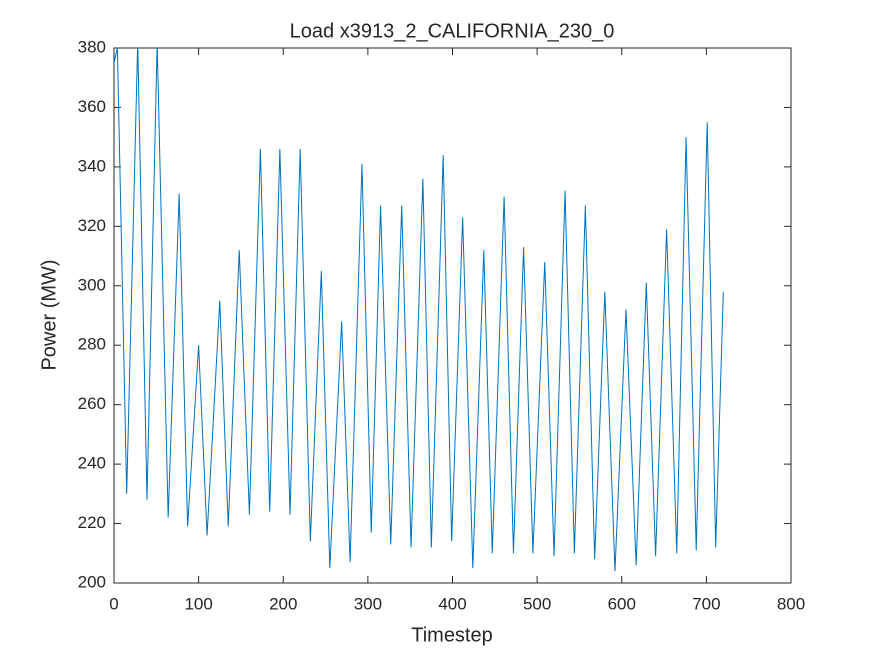 The width and height of the screenshot is (875, 656). What do you see at coordinates (283, 603) in the screenshot?
I see `x-tick-label: 200` at bounding box center [283, 603].